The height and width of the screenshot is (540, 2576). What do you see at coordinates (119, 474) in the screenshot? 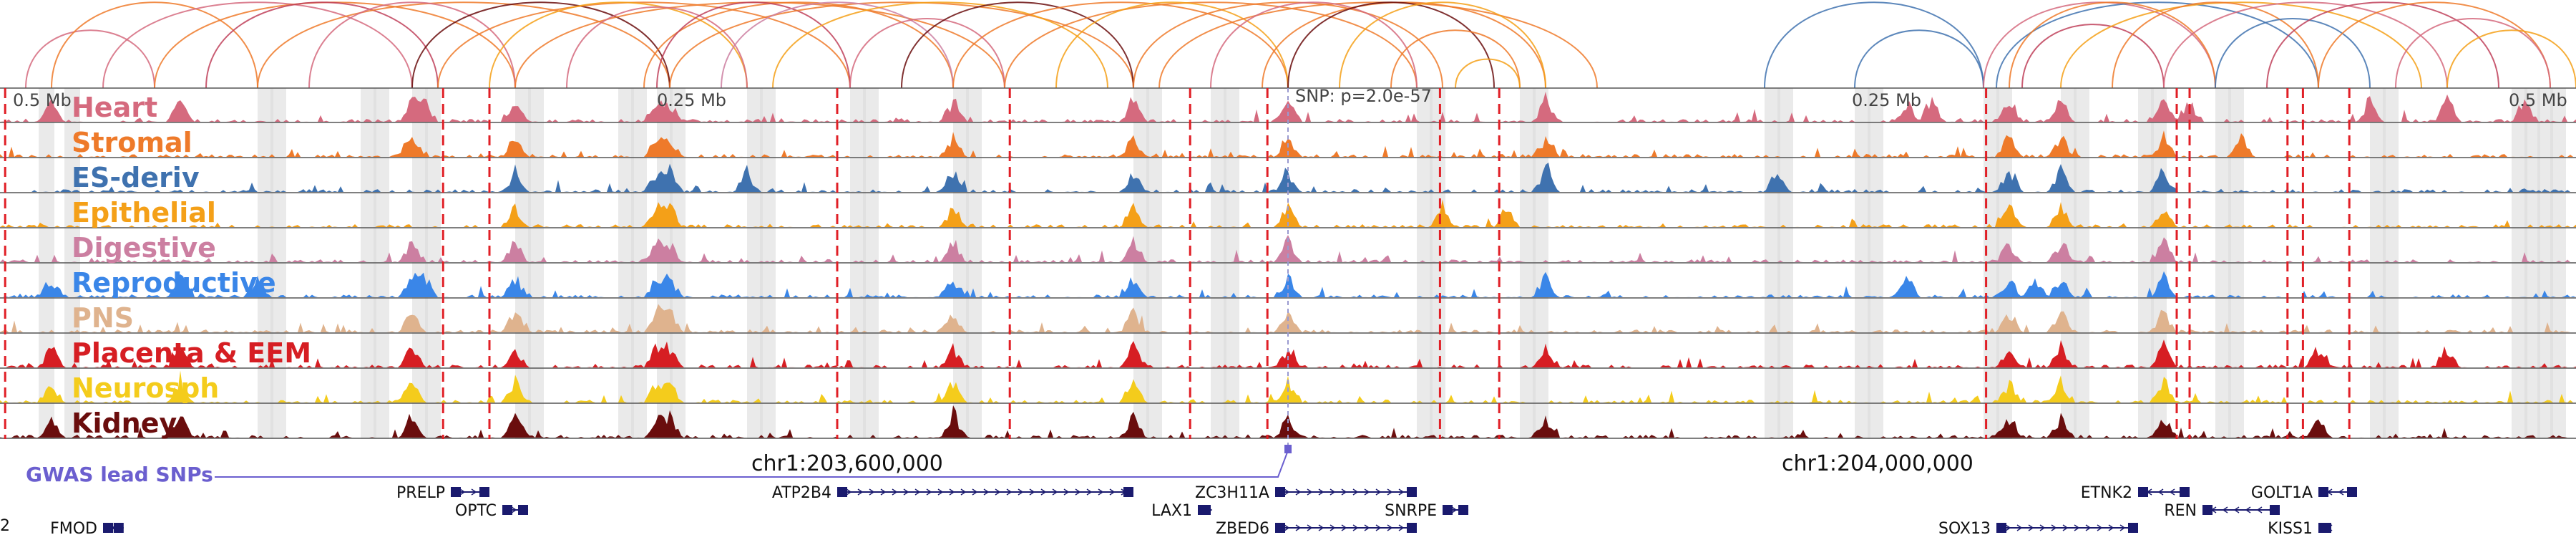
I see `snp-track-label: GWAS lead SNPs` at bounding box center [119, 474].